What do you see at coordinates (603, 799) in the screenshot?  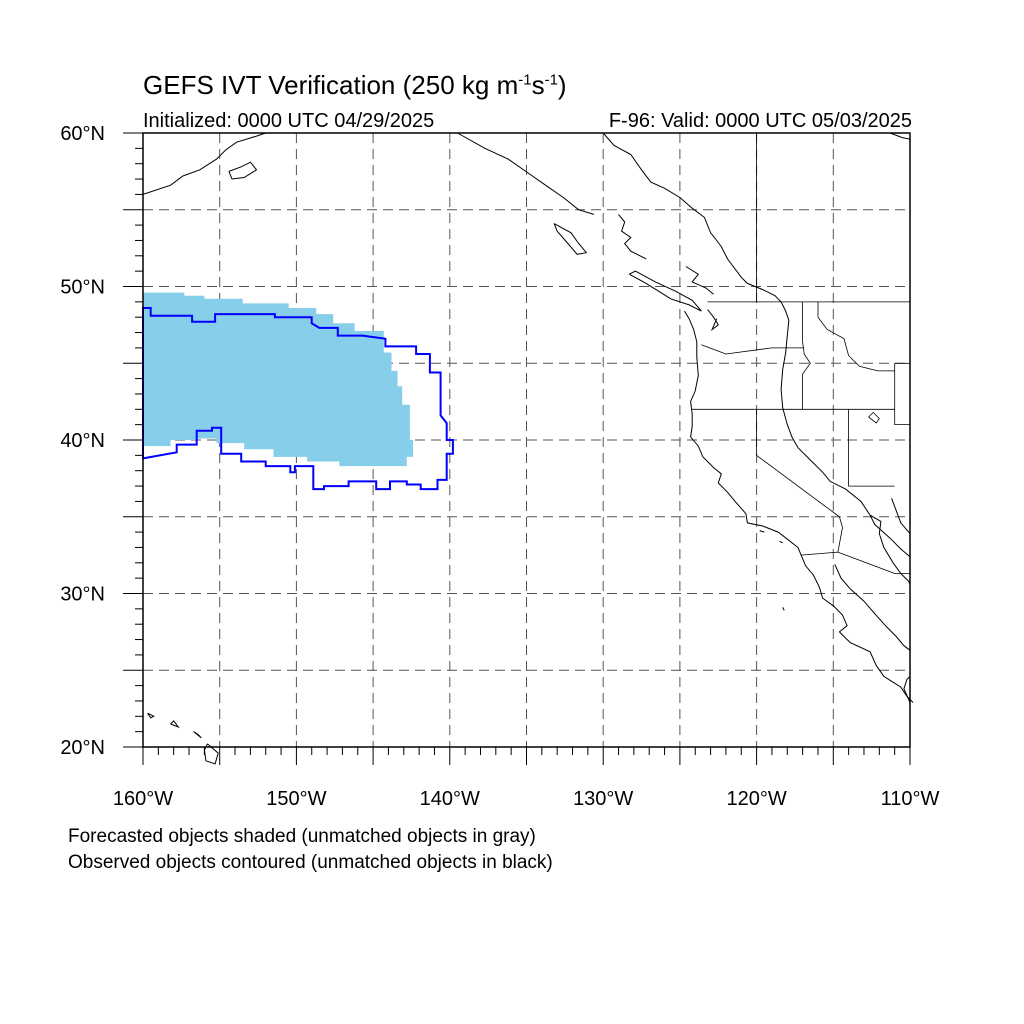 I see `x-tick-label: 130°W` at bounding box center [603, 799].